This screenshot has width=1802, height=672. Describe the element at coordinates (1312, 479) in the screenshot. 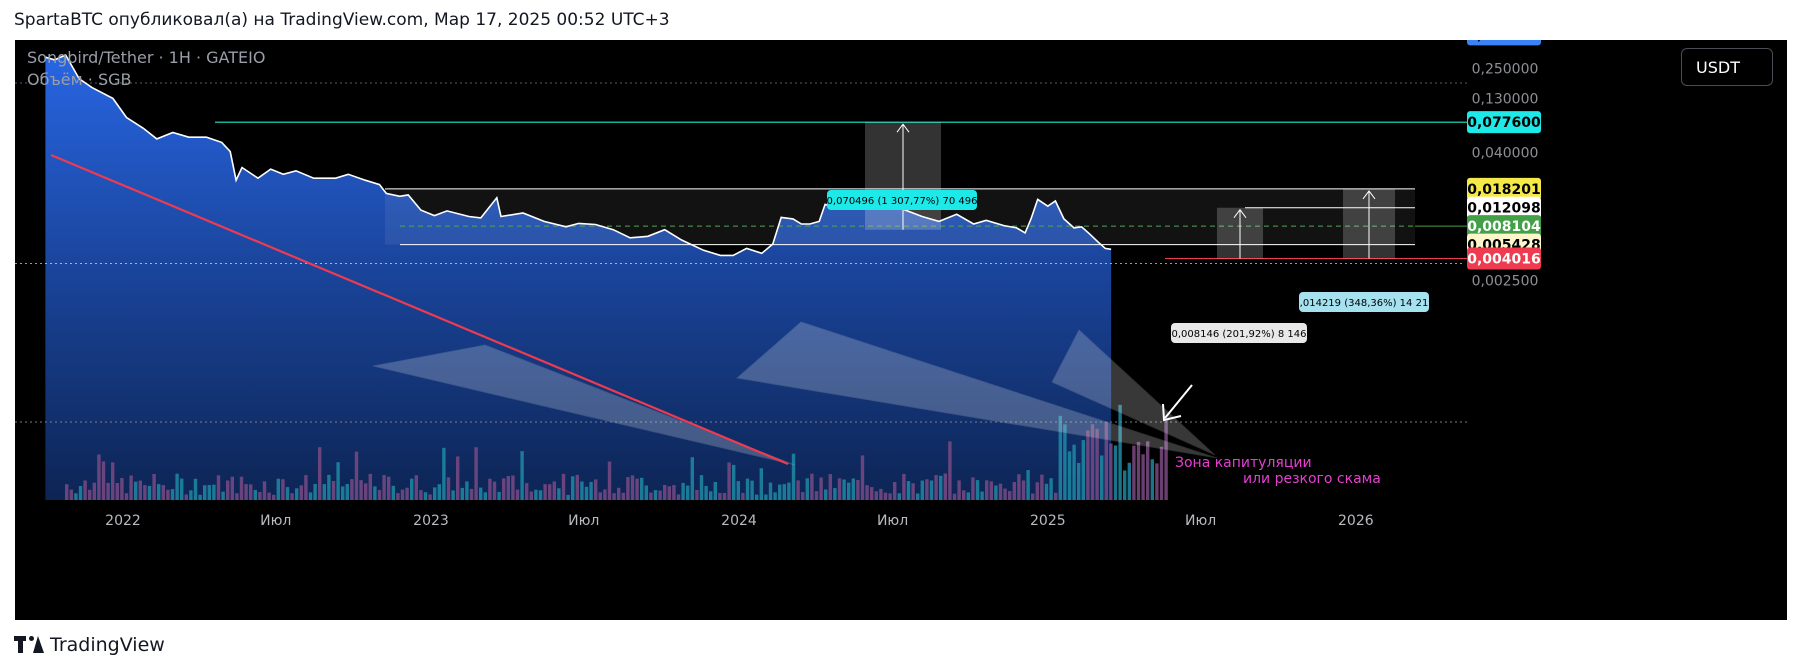

I see `capitulation-label-2: или резкого скама` at that location.